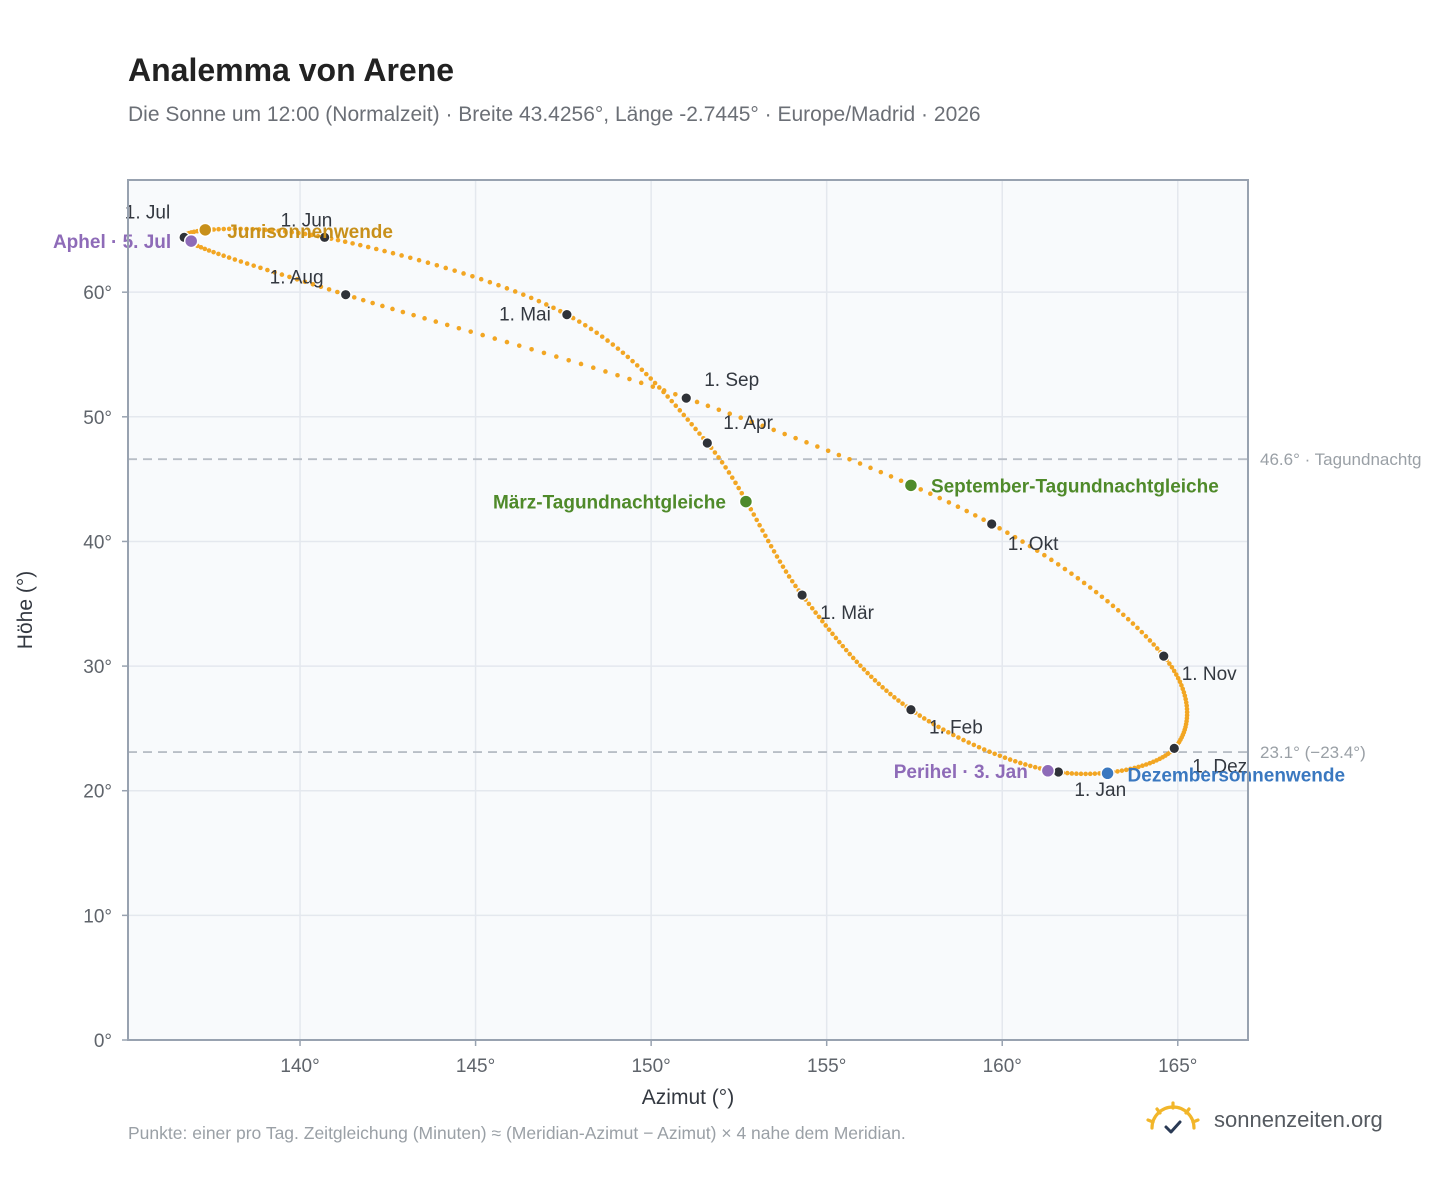 The height and width of the screenshot is (1188, 1448). Describe the element at coordinates (97, 542) in the screenshot. I see `y-tick-label: 40°` at that location.